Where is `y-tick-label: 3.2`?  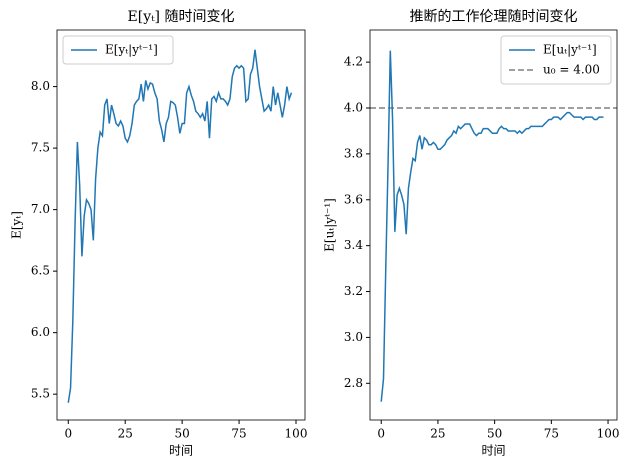 y-tick-label: 3.2 is located at coordinates (353, 291).